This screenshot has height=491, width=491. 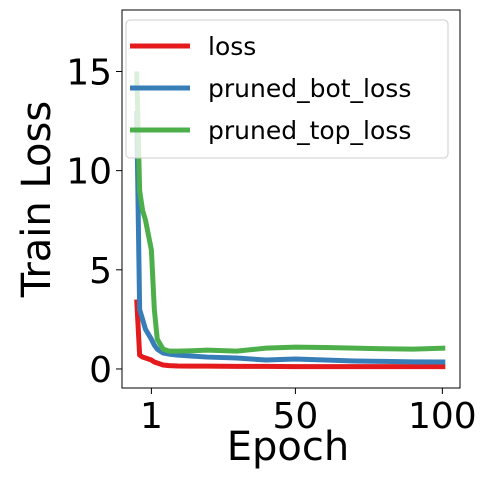 What do you see at coordinates (309, 88) in the screenshot?
I see `legend-label: pruned_bot_loss` at bounding box center [309, 88].